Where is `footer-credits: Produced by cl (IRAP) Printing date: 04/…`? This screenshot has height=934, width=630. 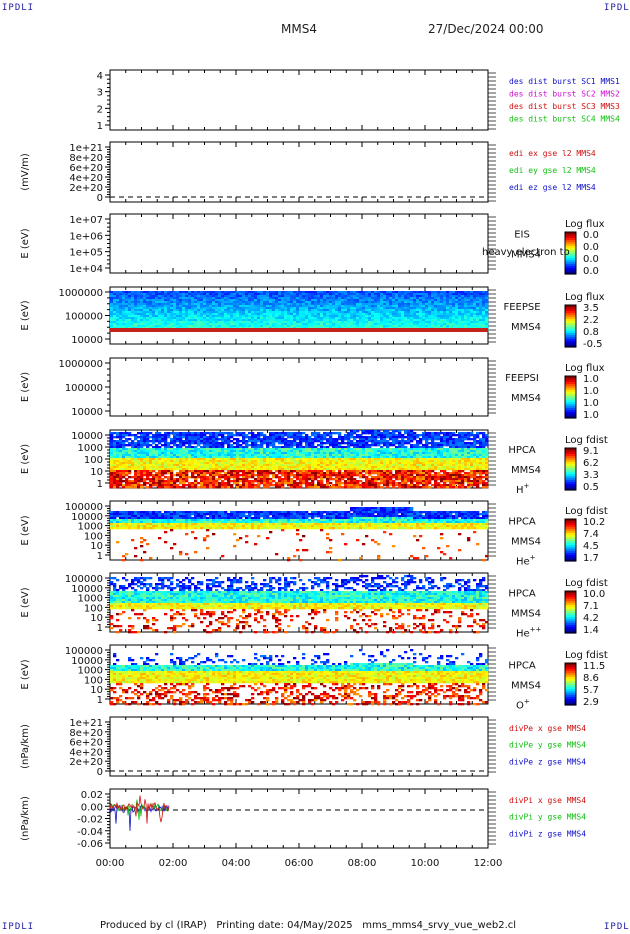
footer-credits: Produced by cl (IRAP) Printing date: 04/… is located at coordinates (308, 925).